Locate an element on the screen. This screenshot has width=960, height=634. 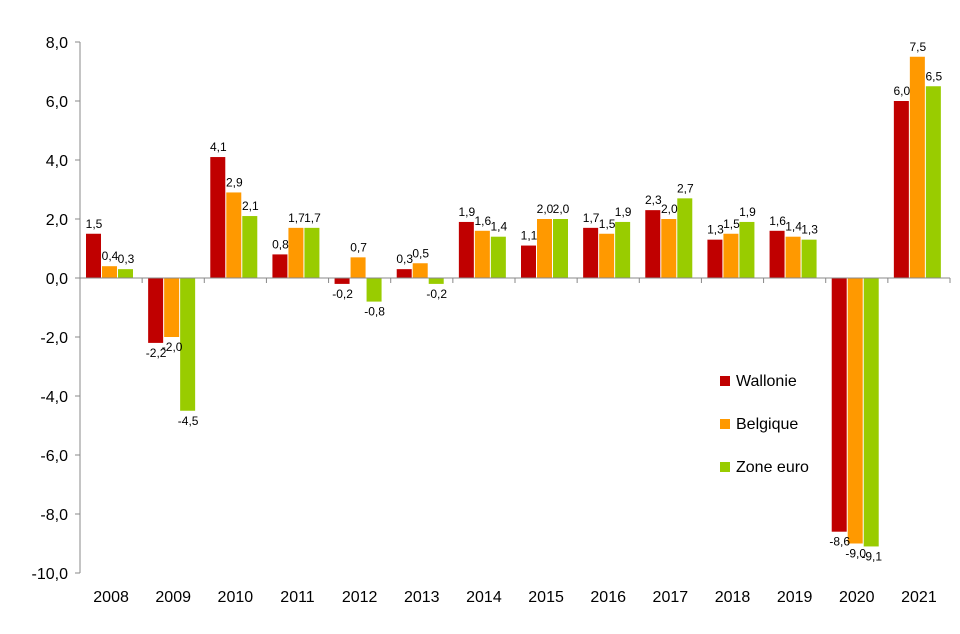
data-label: 1,1 is located at coordinates (529, 236).